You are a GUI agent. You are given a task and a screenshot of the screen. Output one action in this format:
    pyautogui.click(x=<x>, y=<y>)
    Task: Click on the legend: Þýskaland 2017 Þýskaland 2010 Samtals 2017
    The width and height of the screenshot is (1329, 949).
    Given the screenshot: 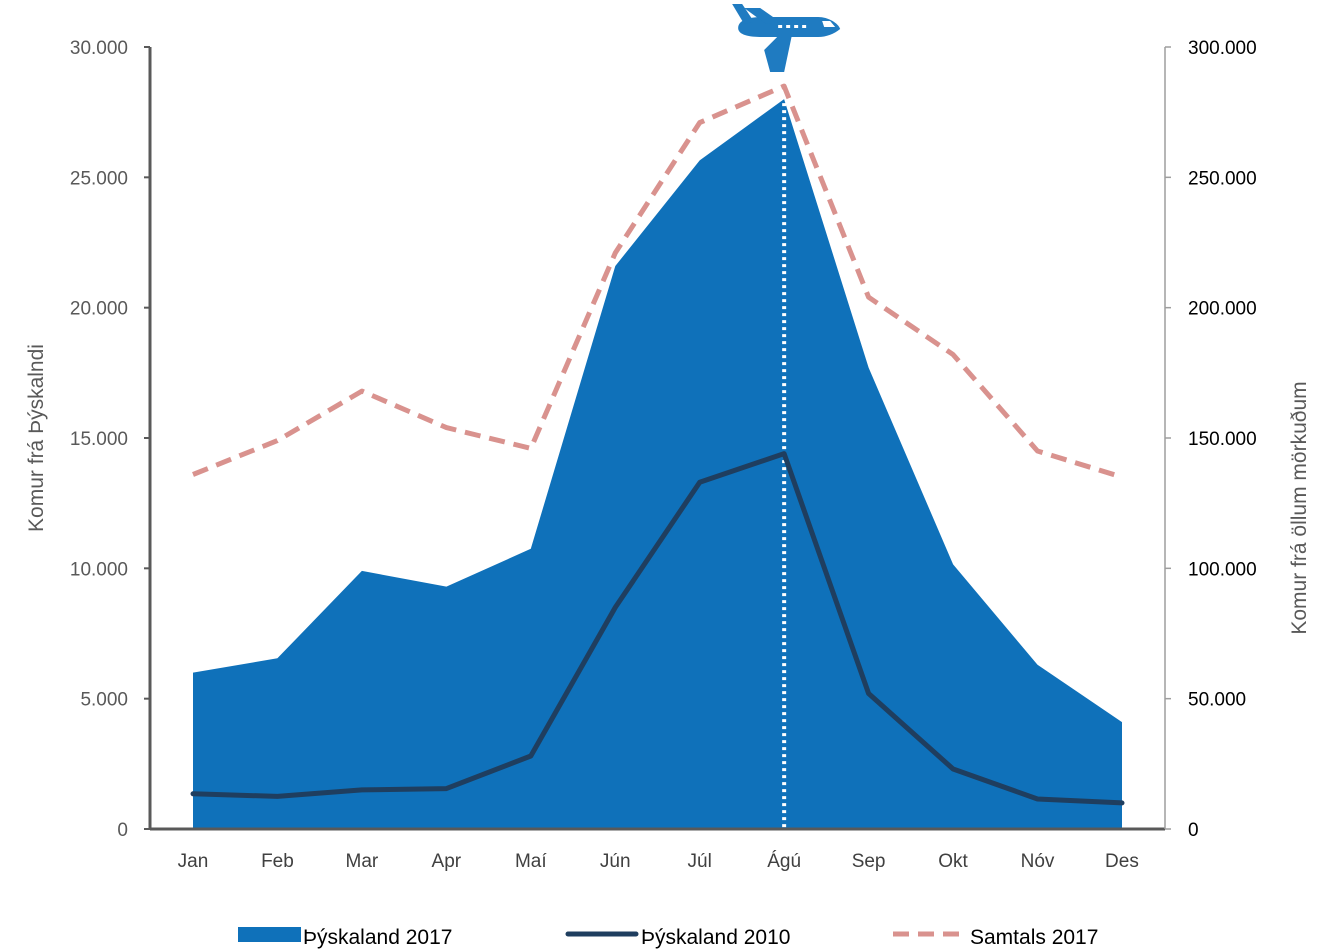 What is the action you would take?
    pyautogui.click(x=668, y=937)
    